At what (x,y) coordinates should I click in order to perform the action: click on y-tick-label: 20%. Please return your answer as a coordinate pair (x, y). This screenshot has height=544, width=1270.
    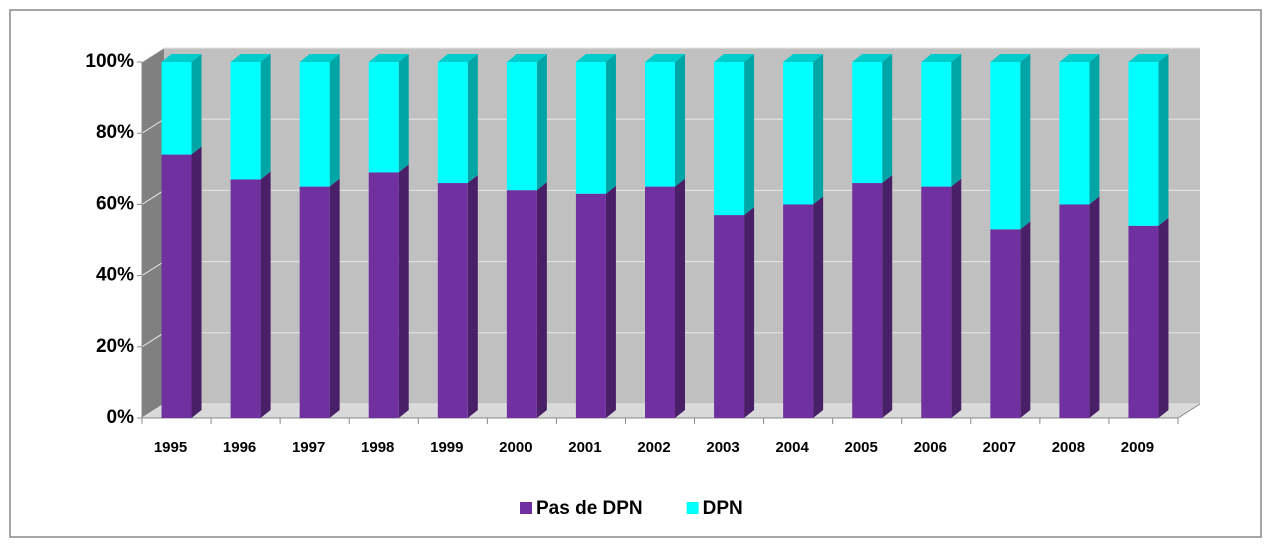
    Looking at the image, I should click on (115, 346).